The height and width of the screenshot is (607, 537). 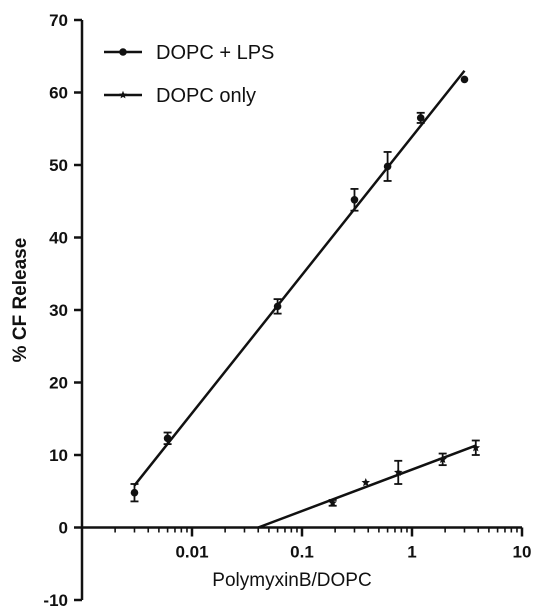 What do you see at coordinates (302, 552) in the screenshot?
I see `x-tick-label: 0.1` at bounding box center [302, 552].